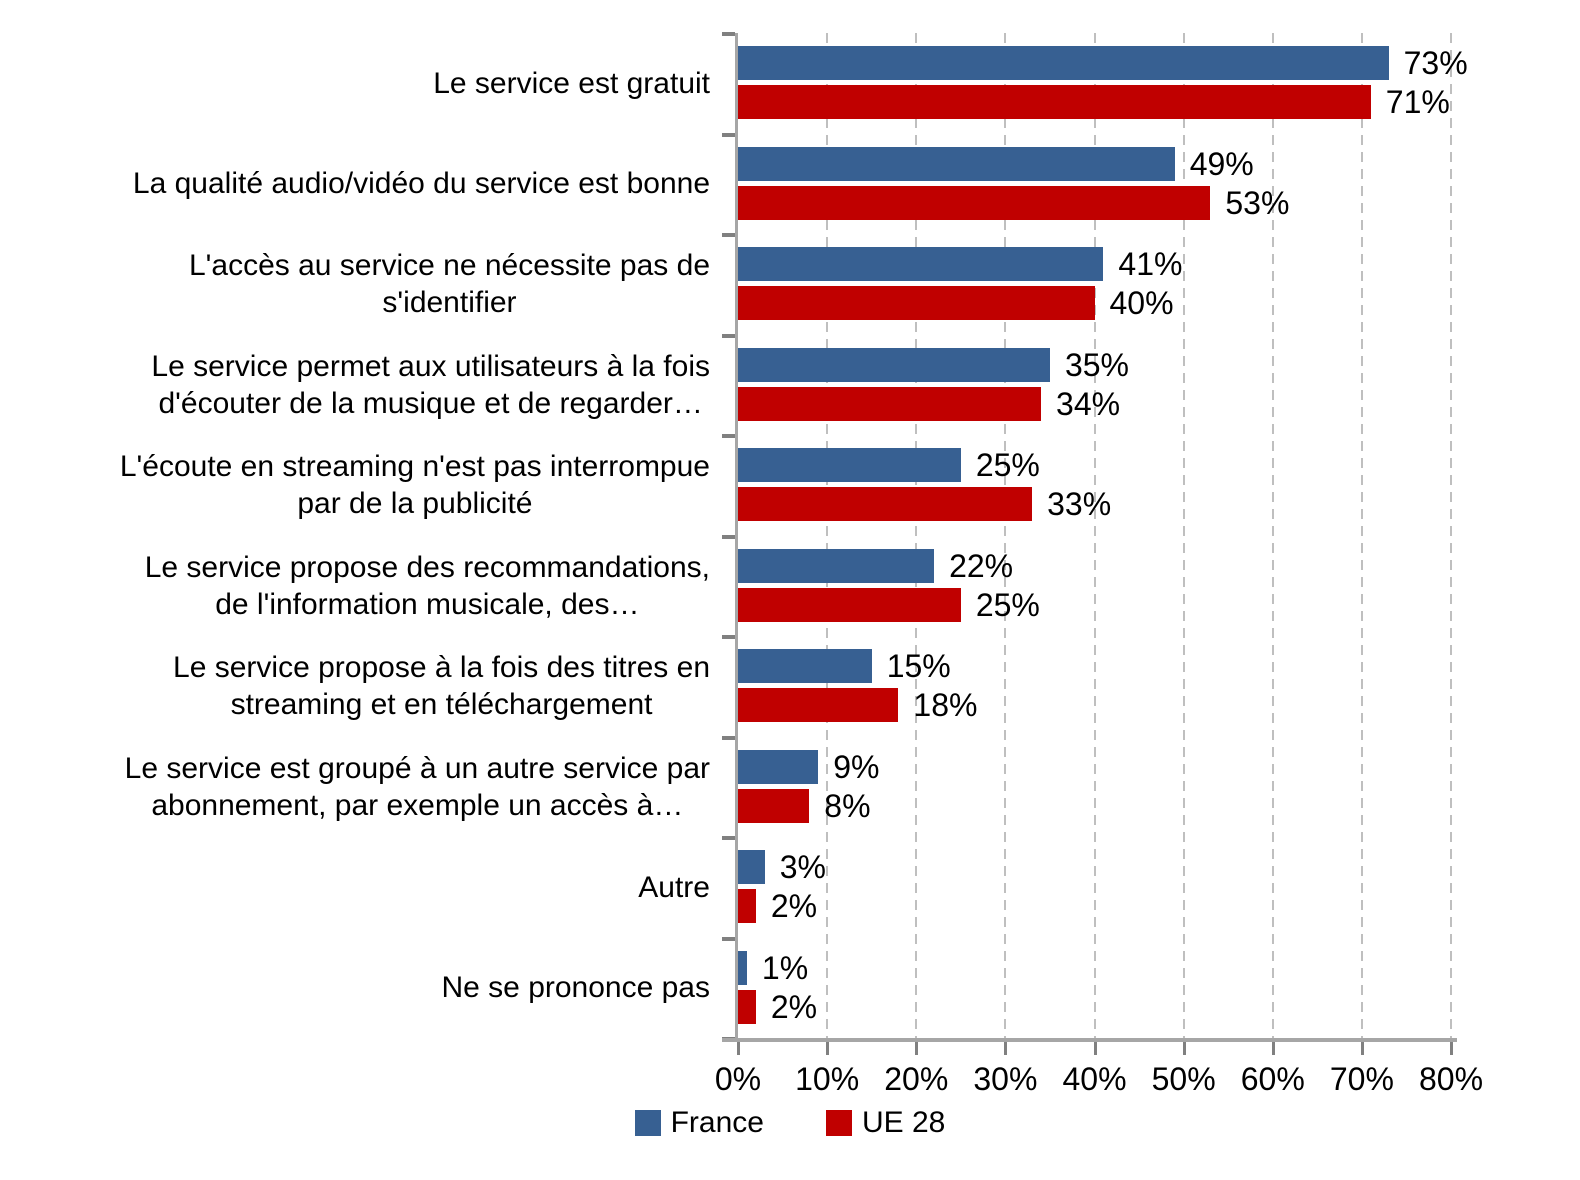 This screenshot has height=1180, width=1580. I want to click on value-label: 40%, so click(1141, 303).